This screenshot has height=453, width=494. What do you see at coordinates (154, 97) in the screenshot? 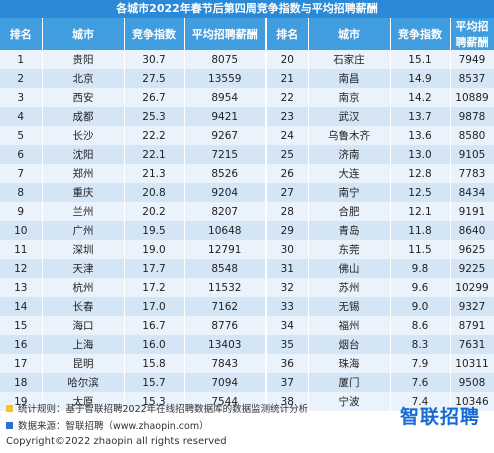
I see `index-cell: 26.7` at bounding box center [154, 97].